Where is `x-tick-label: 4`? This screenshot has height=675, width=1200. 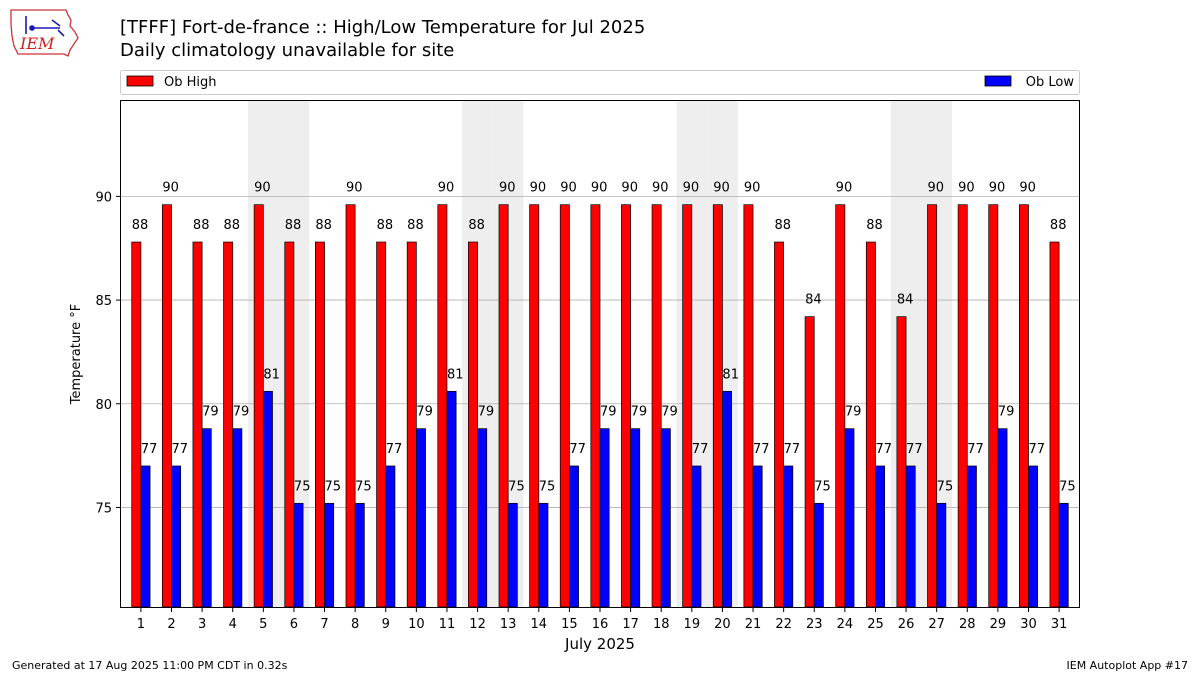 x-tick-label: 4 is located at coordinates (233, 624).